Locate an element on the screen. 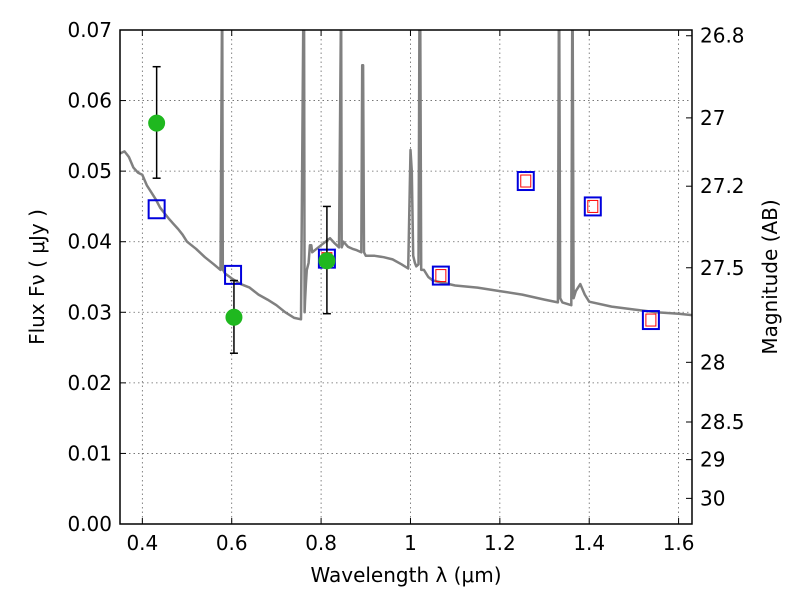 The height and width of the screenshot is (604, 800). y-tick-label: 0.02 is located at coordinates (89, 383).